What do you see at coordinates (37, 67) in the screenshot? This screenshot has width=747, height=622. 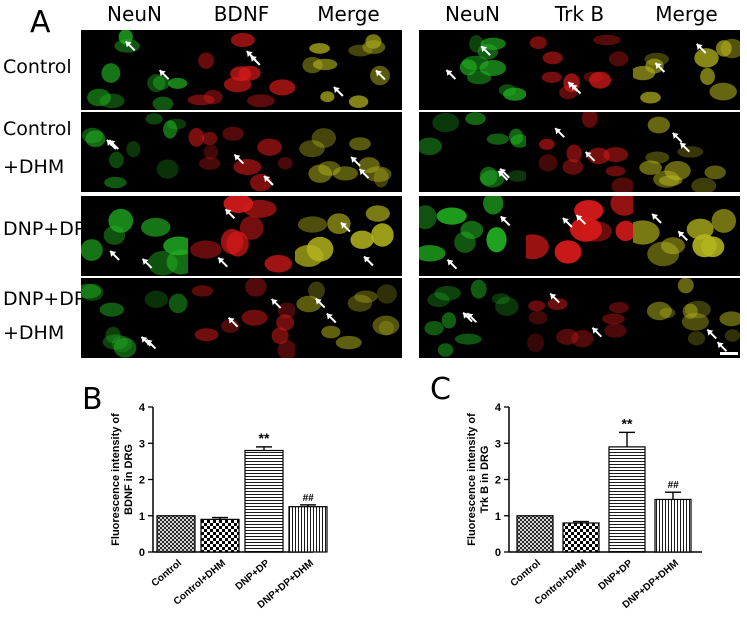 I see `row-label-control: Control` at bounding box center [37, 67].